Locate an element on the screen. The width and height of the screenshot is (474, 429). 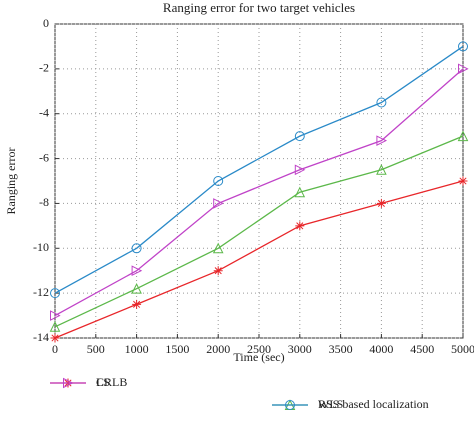
chart-title: Ranging error for two target vehicles is located at coordinates (259, 7).